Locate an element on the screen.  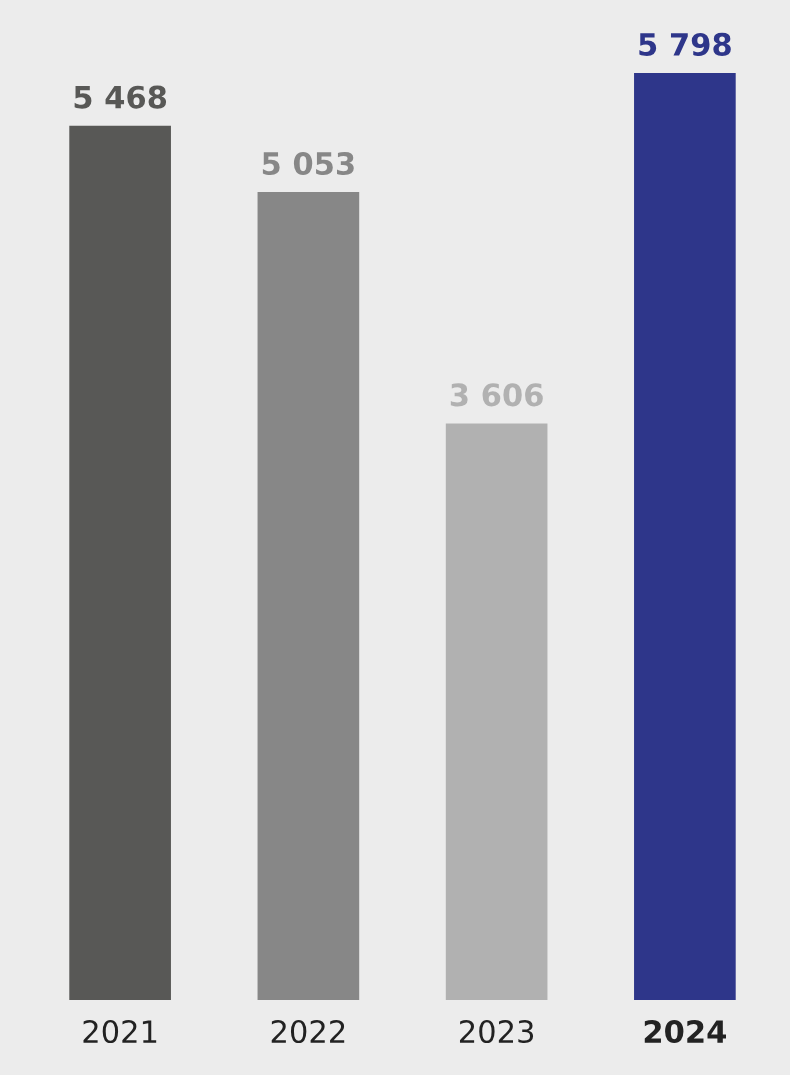
x-tick-label: 2024 is located at coordinates (685, 1031).